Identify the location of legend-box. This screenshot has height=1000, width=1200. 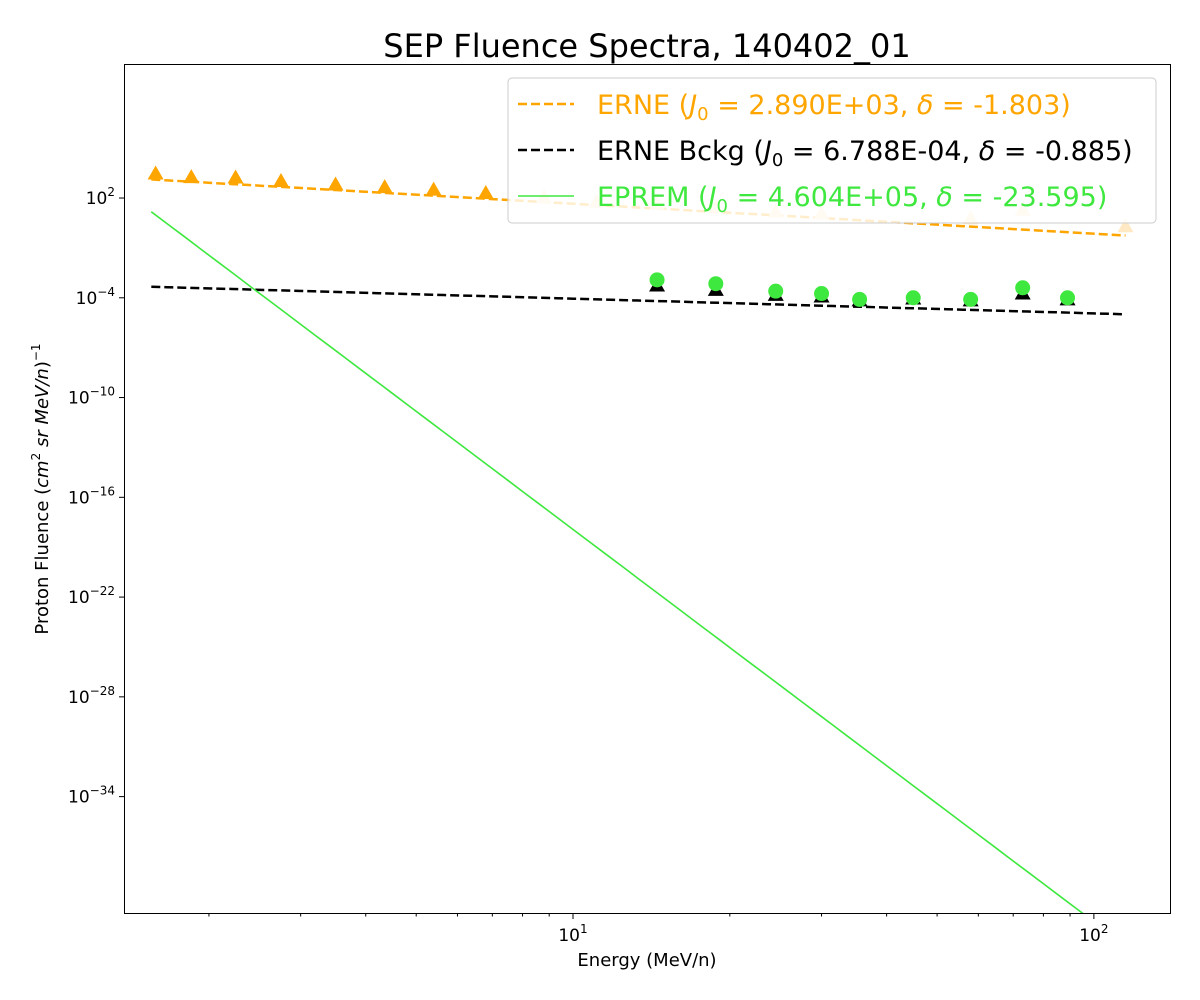
(832, 150).